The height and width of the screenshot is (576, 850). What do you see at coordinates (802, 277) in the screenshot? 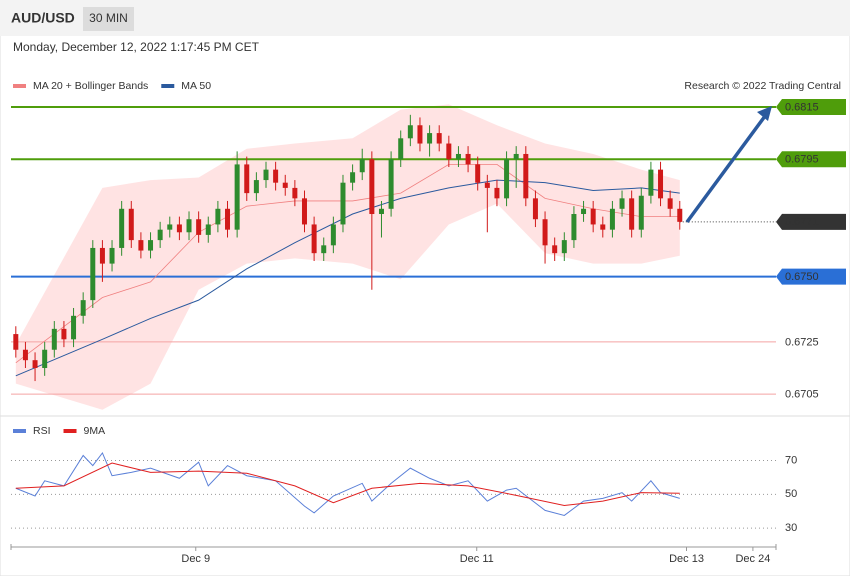
I see `level-label: 0.6750` at bounding box center [802, 277].